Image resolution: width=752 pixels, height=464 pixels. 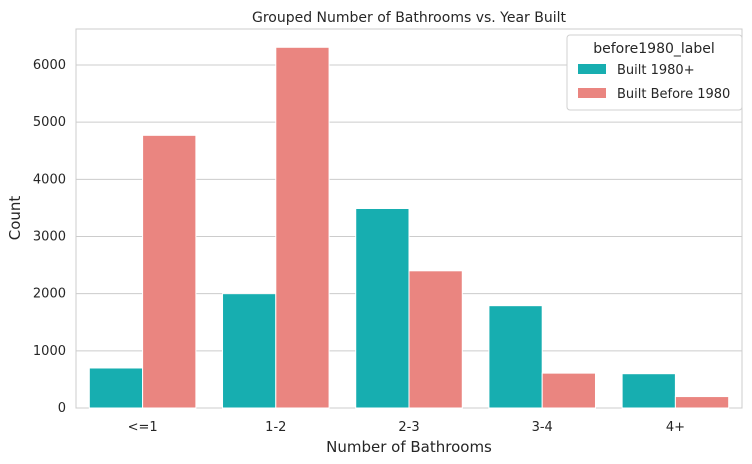 I want to click on legend-title: before1980_label, so click(x=654, y=49).